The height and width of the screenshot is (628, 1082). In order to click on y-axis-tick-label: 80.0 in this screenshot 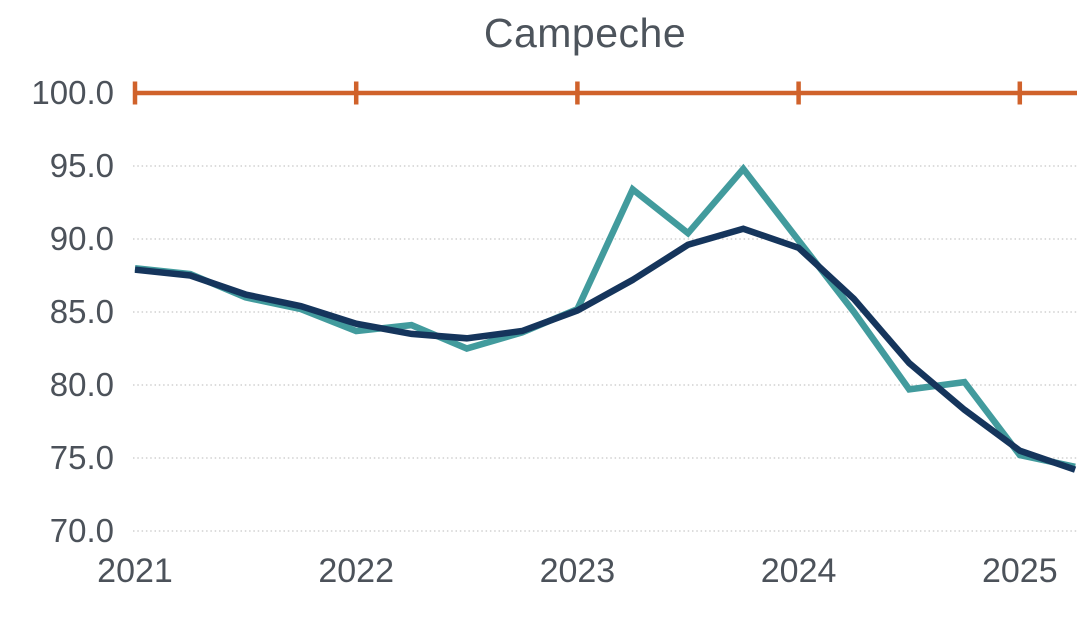, I will do `click(81, 384)`.